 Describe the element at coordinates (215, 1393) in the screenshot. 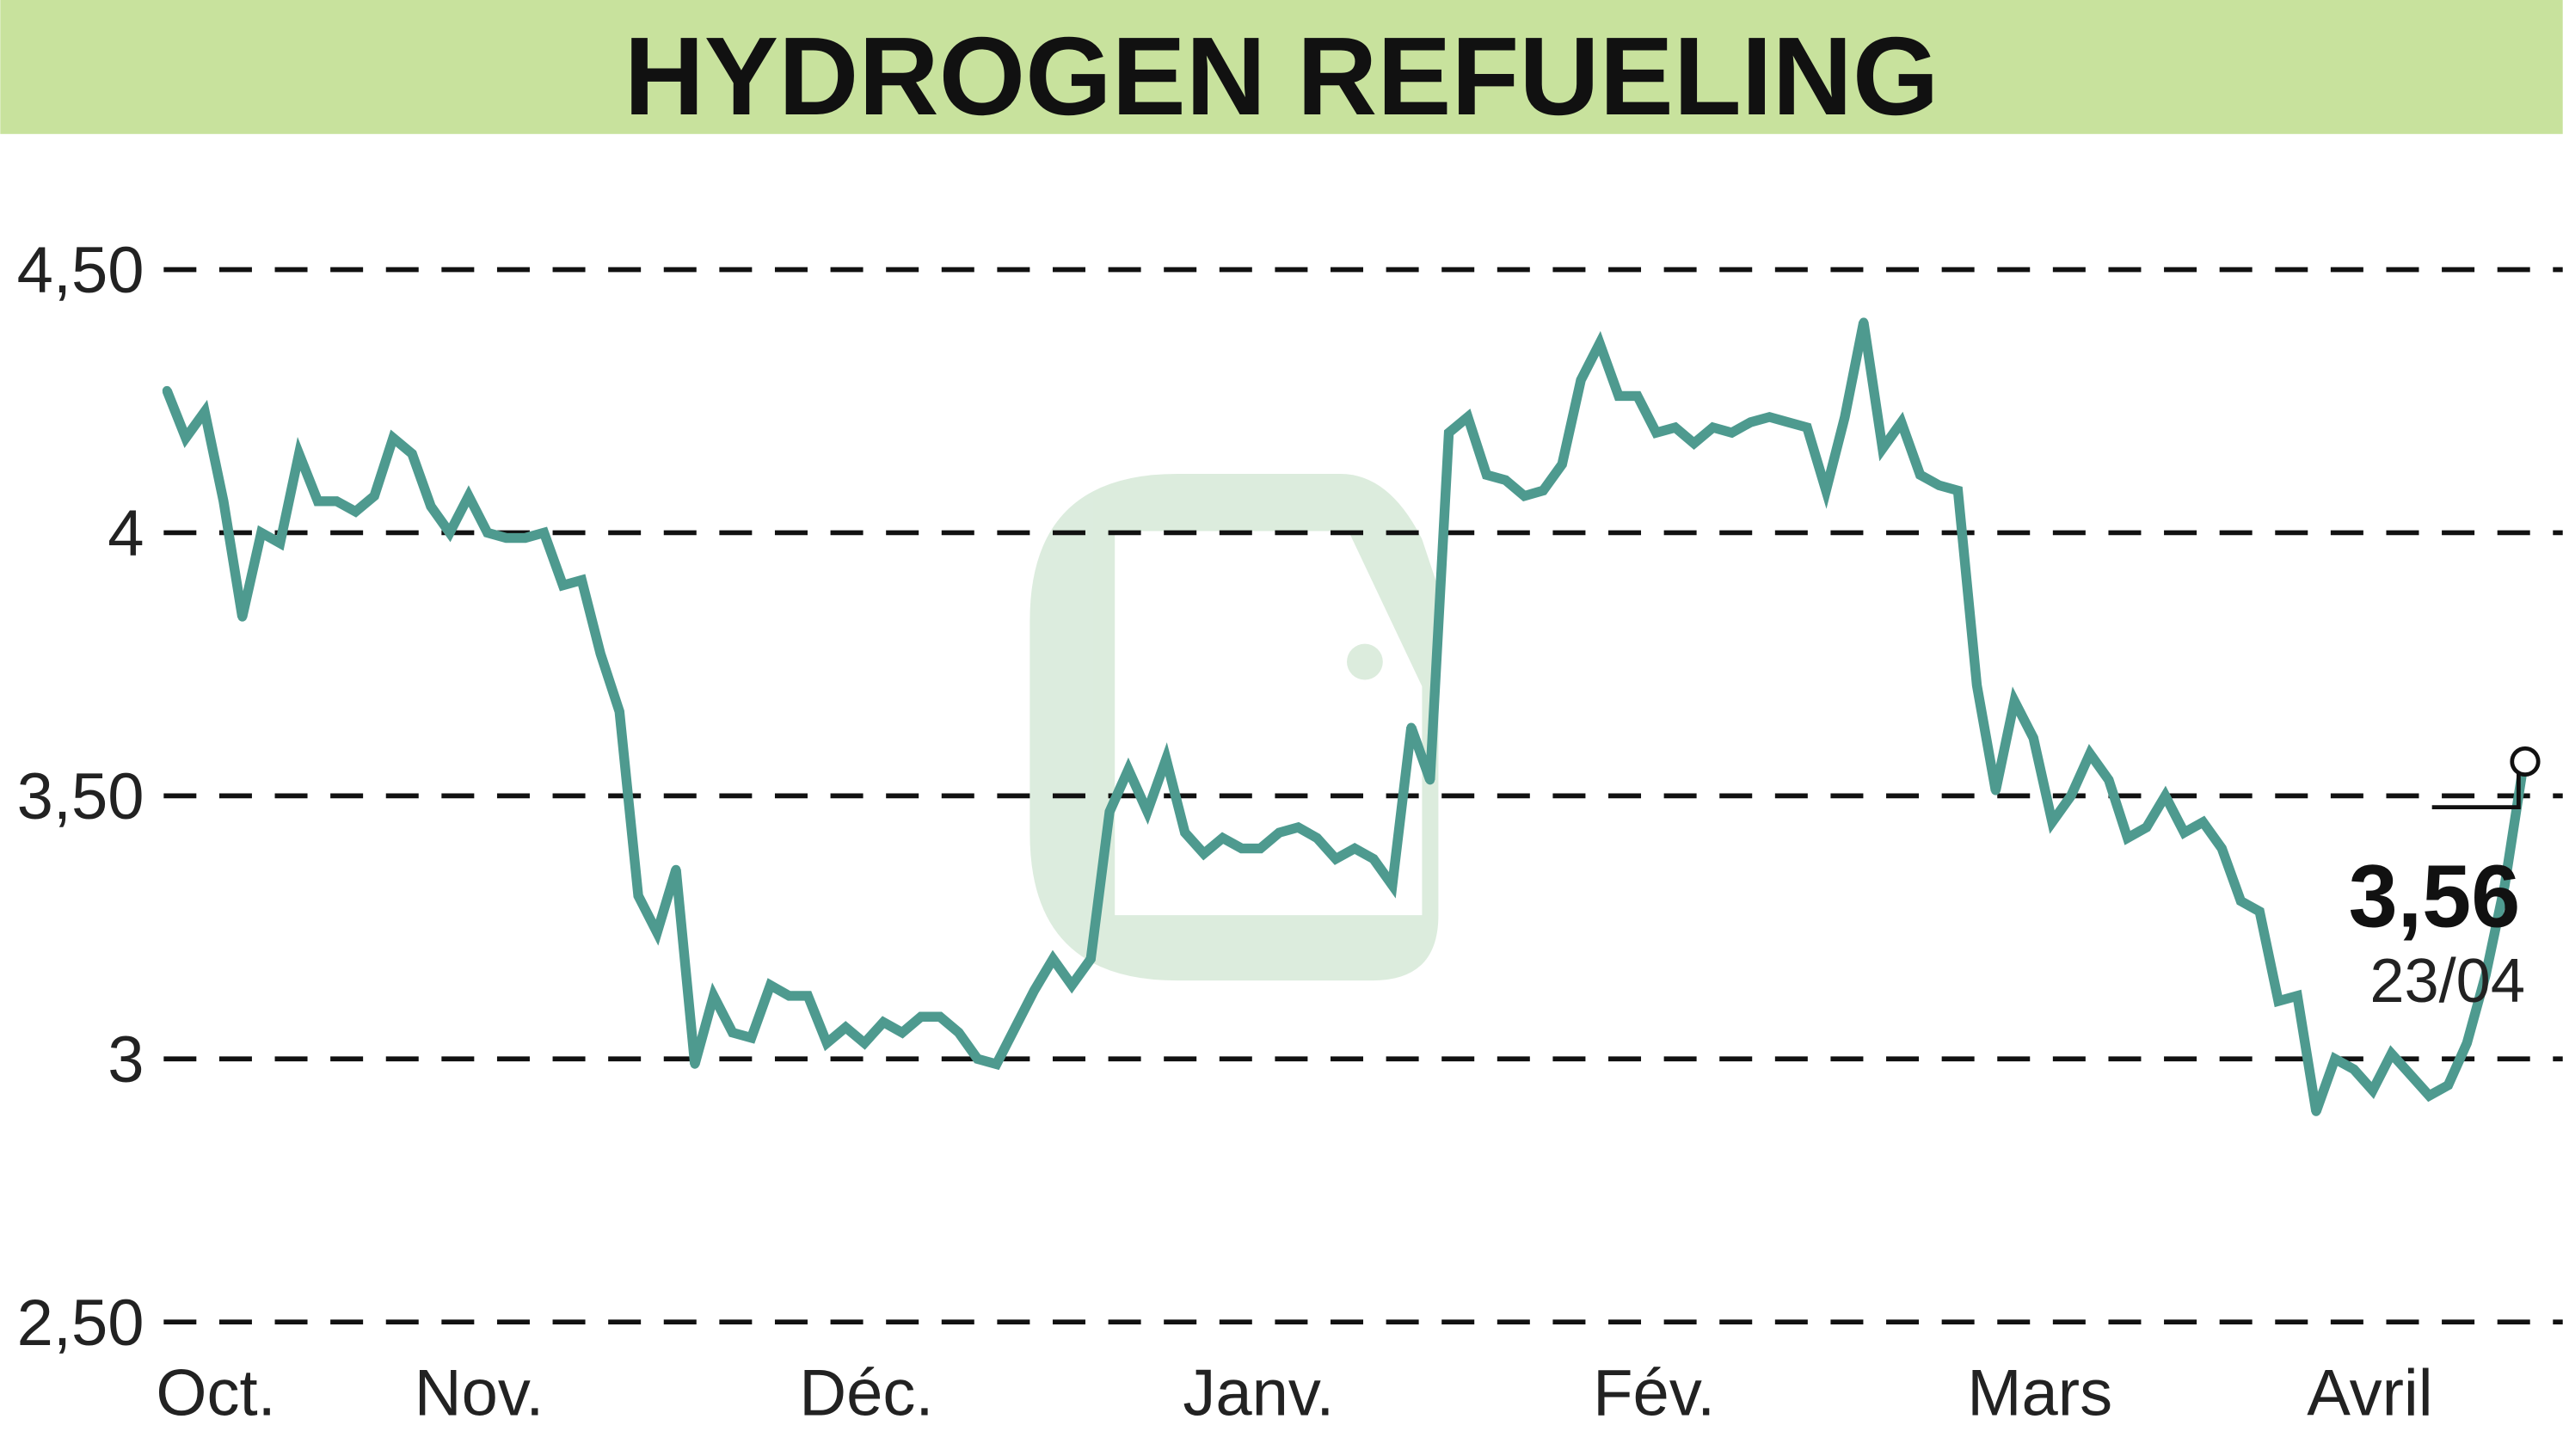

I see `x-tick-label: Oct.` at that location.